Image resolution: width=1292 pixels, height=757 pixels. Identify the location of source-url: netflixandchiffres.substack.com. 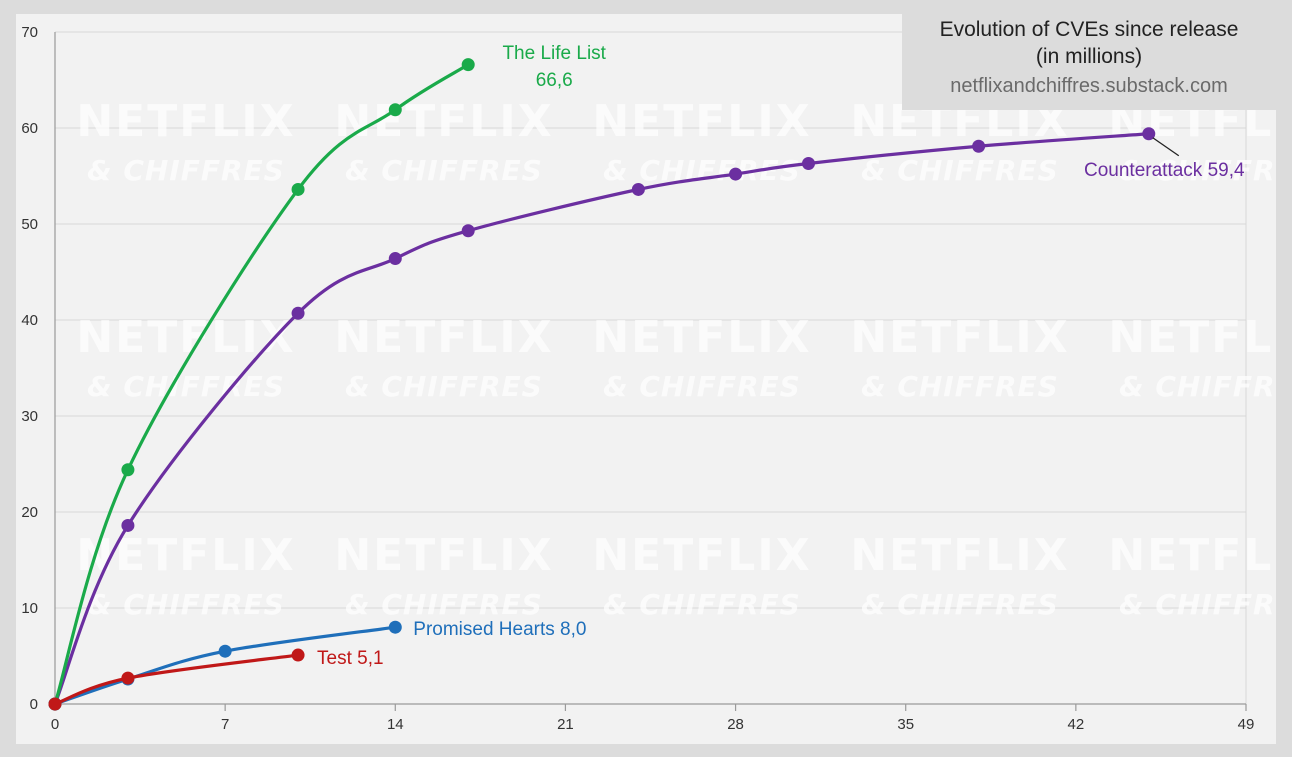
(1089, 86).